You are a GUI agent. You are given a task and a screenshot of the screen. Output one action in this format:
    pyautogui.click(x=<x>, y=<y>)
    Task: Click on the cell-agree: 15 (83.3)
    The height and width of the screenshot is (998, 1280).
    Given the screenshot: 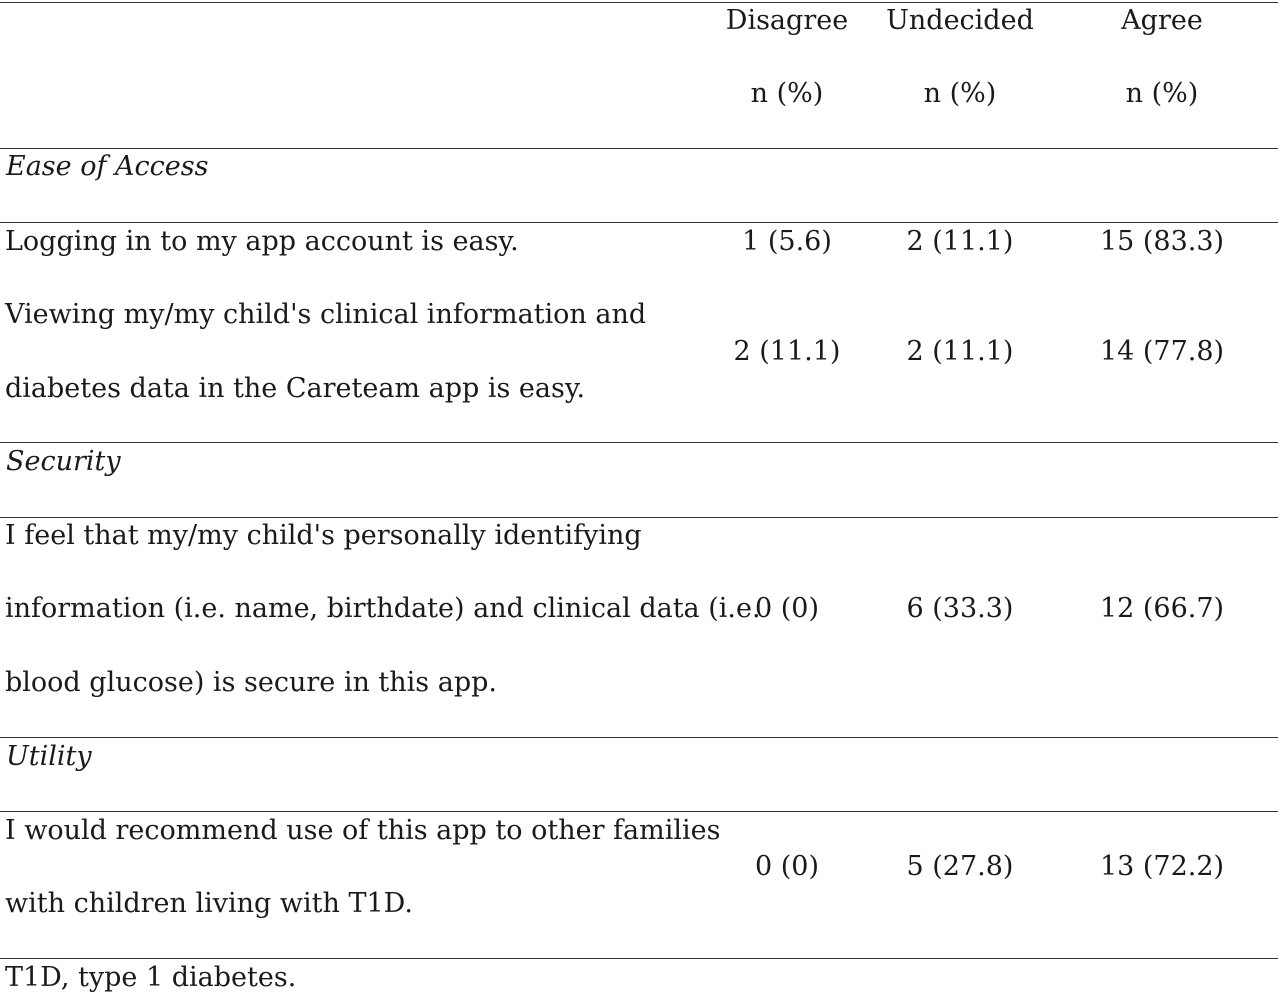 What is the action you would take?
    pyautogui.click(x=1162, y=241)
    